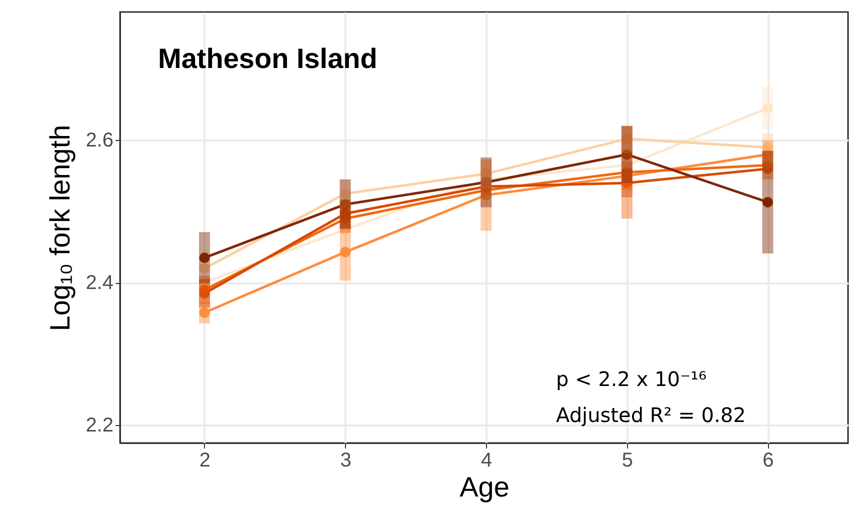 This screenshot has height=525, width=849. I want to click on annotation: Adjusted R² = 0.82, so click(651, 415).